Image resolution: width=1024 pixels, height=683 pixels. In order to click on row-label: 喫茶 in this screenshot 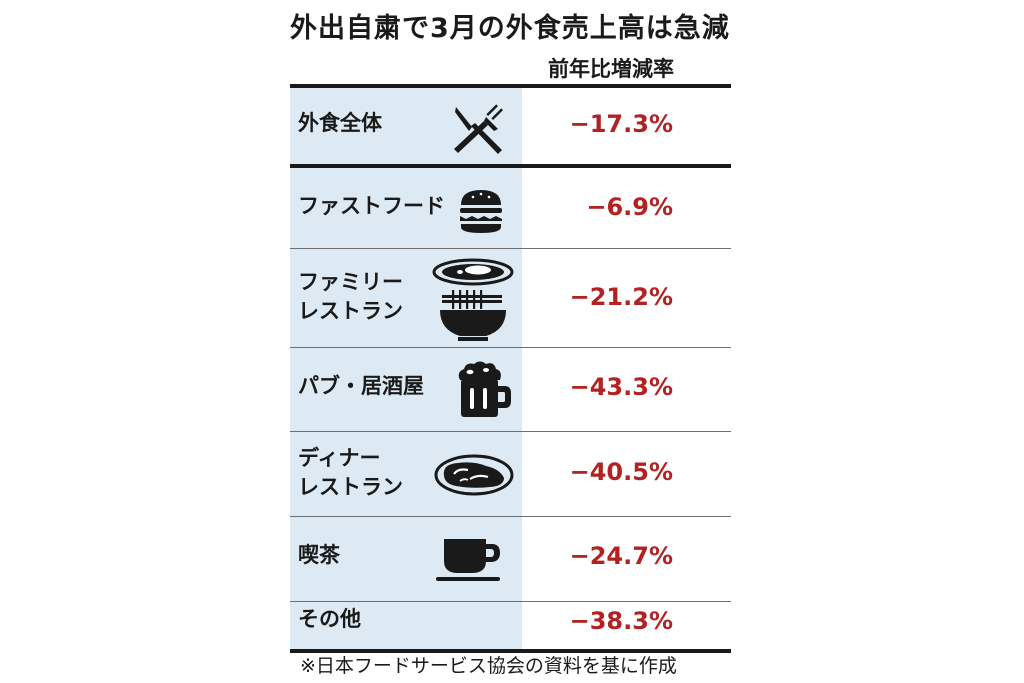, I will do `click(319, 555)`.